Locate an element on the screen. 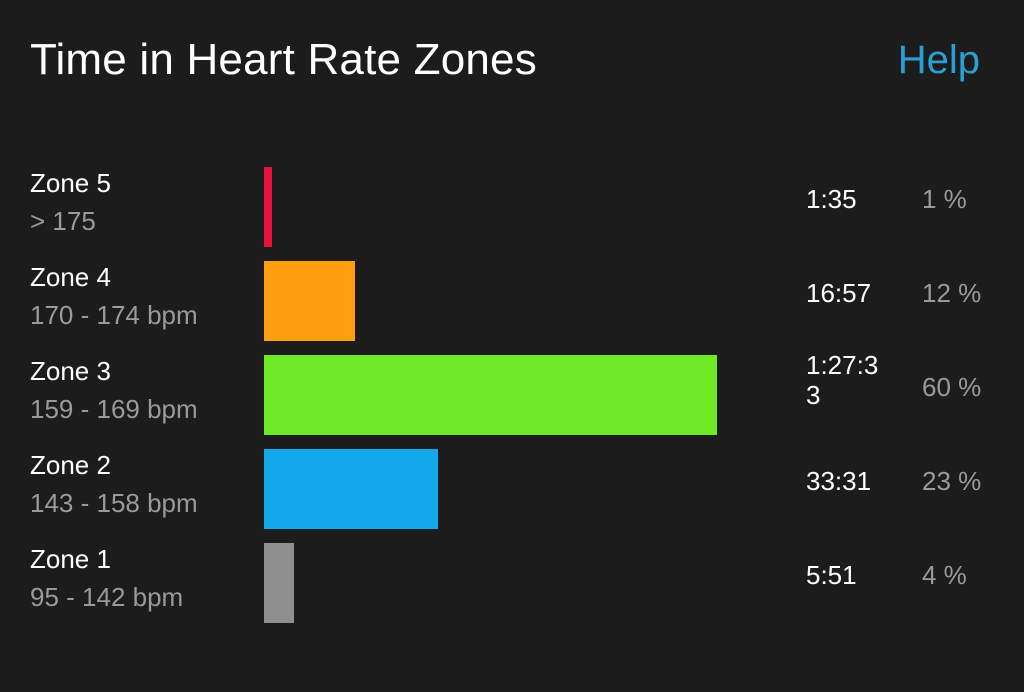 This screenshot has height=692, width=1024. zone-percent: 1 % is located at coordinates (944, 199).